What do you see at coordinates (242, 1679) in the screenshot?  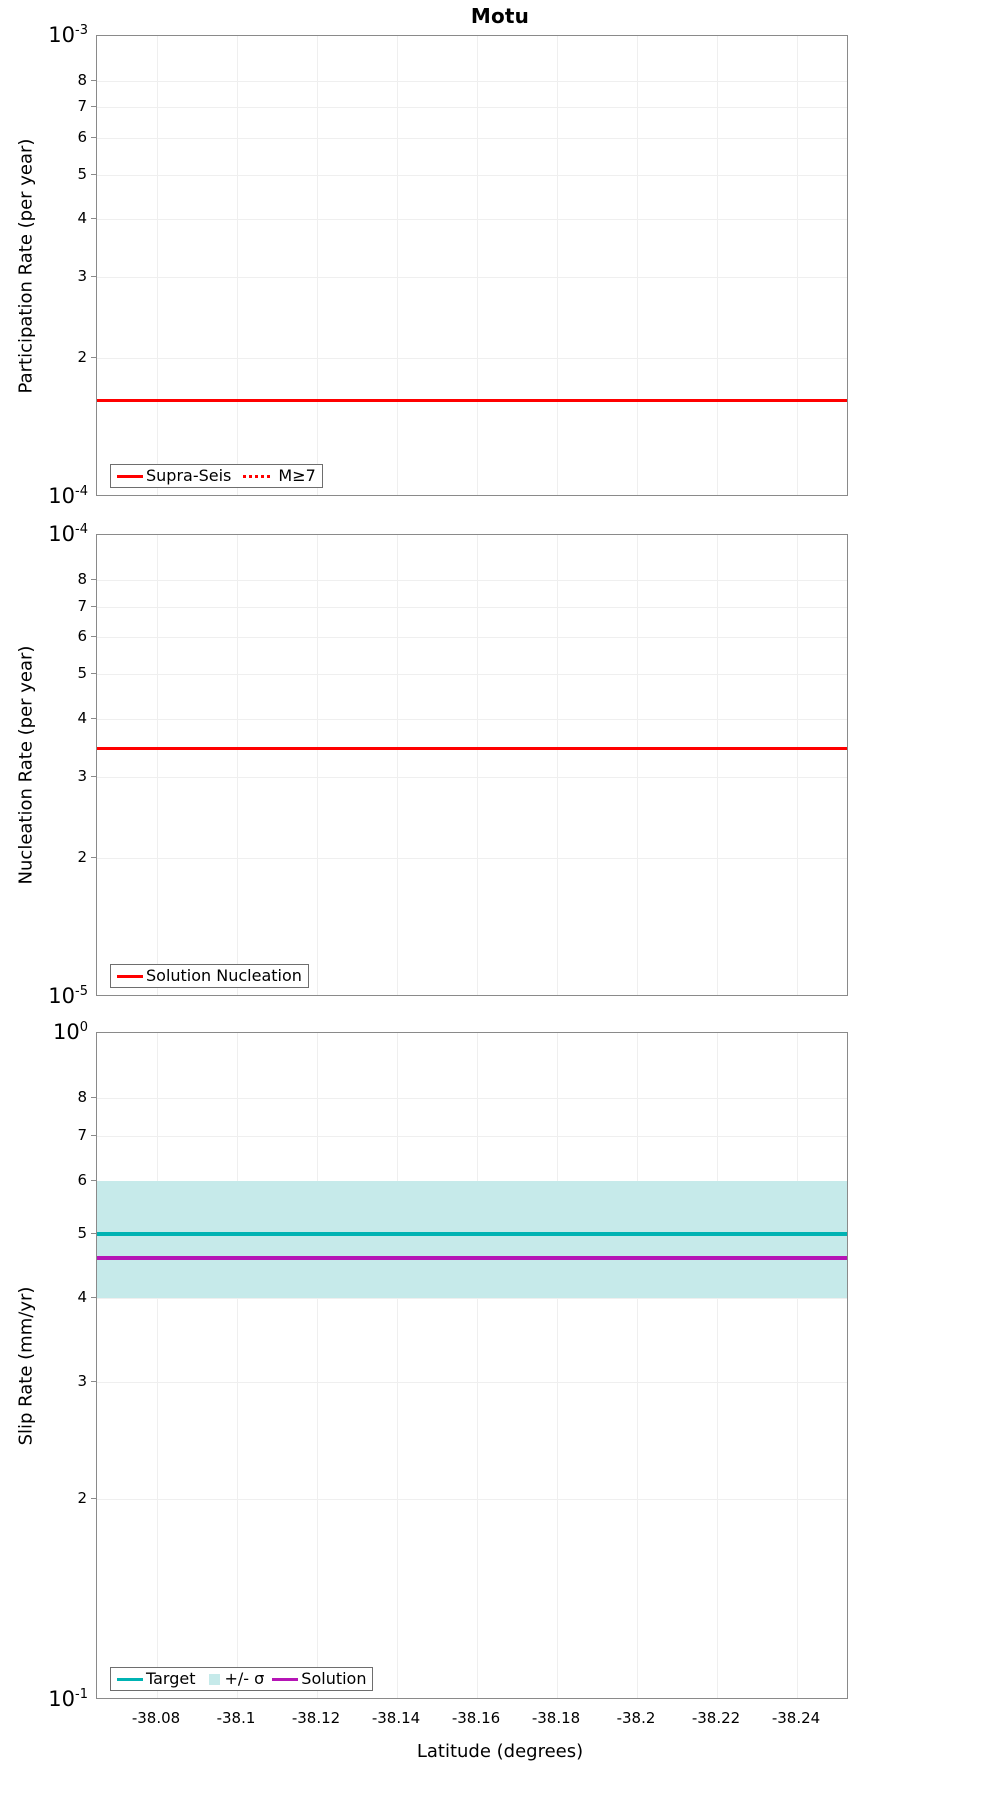 I see `legend-slip-rate: Target +/- σ Solution` at bounding box center [242, 1679].